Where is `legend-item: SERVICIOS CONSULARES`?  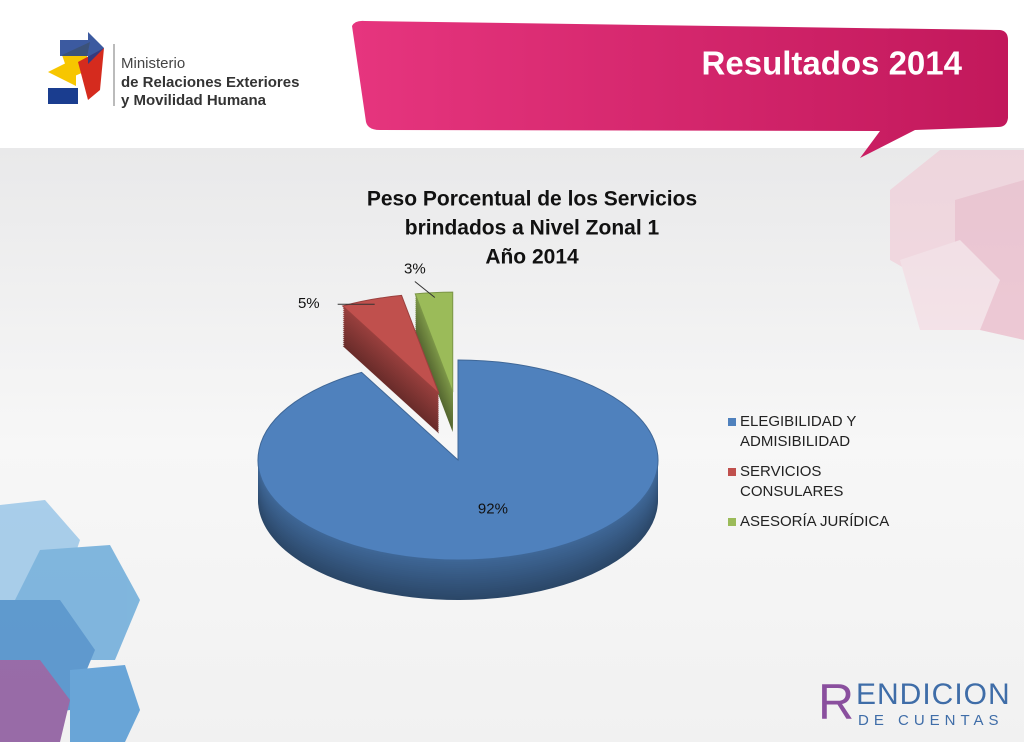
legend-item: SERVICIOS CONSULARES is located at coordinates (814, 482).